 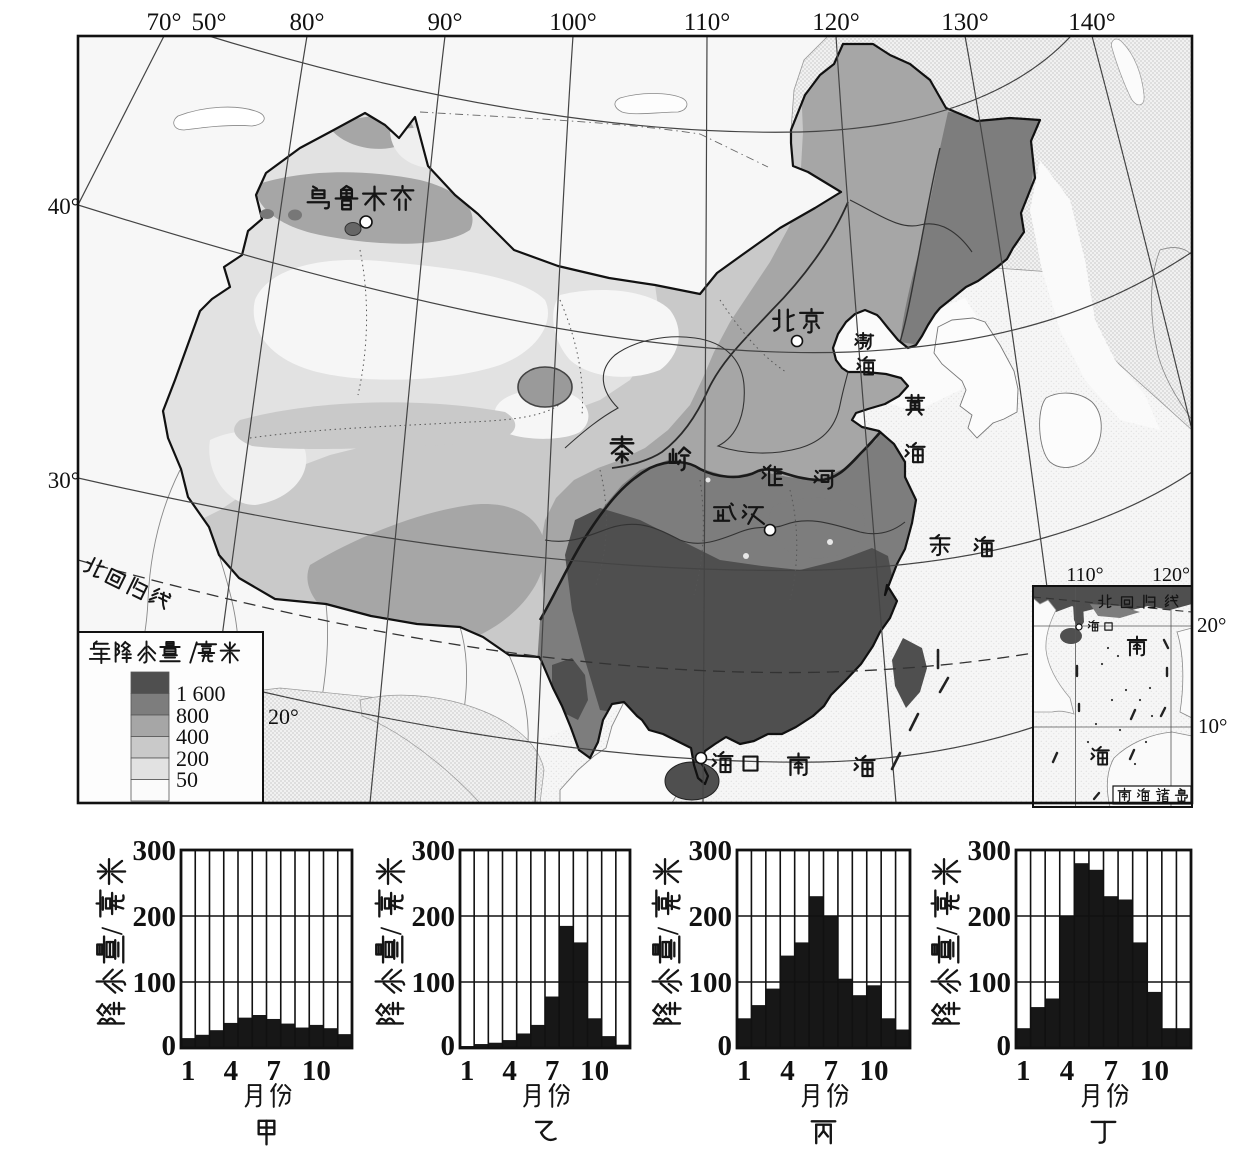 I want to click on svg-text: 10°, so click(x=1212, y=726).